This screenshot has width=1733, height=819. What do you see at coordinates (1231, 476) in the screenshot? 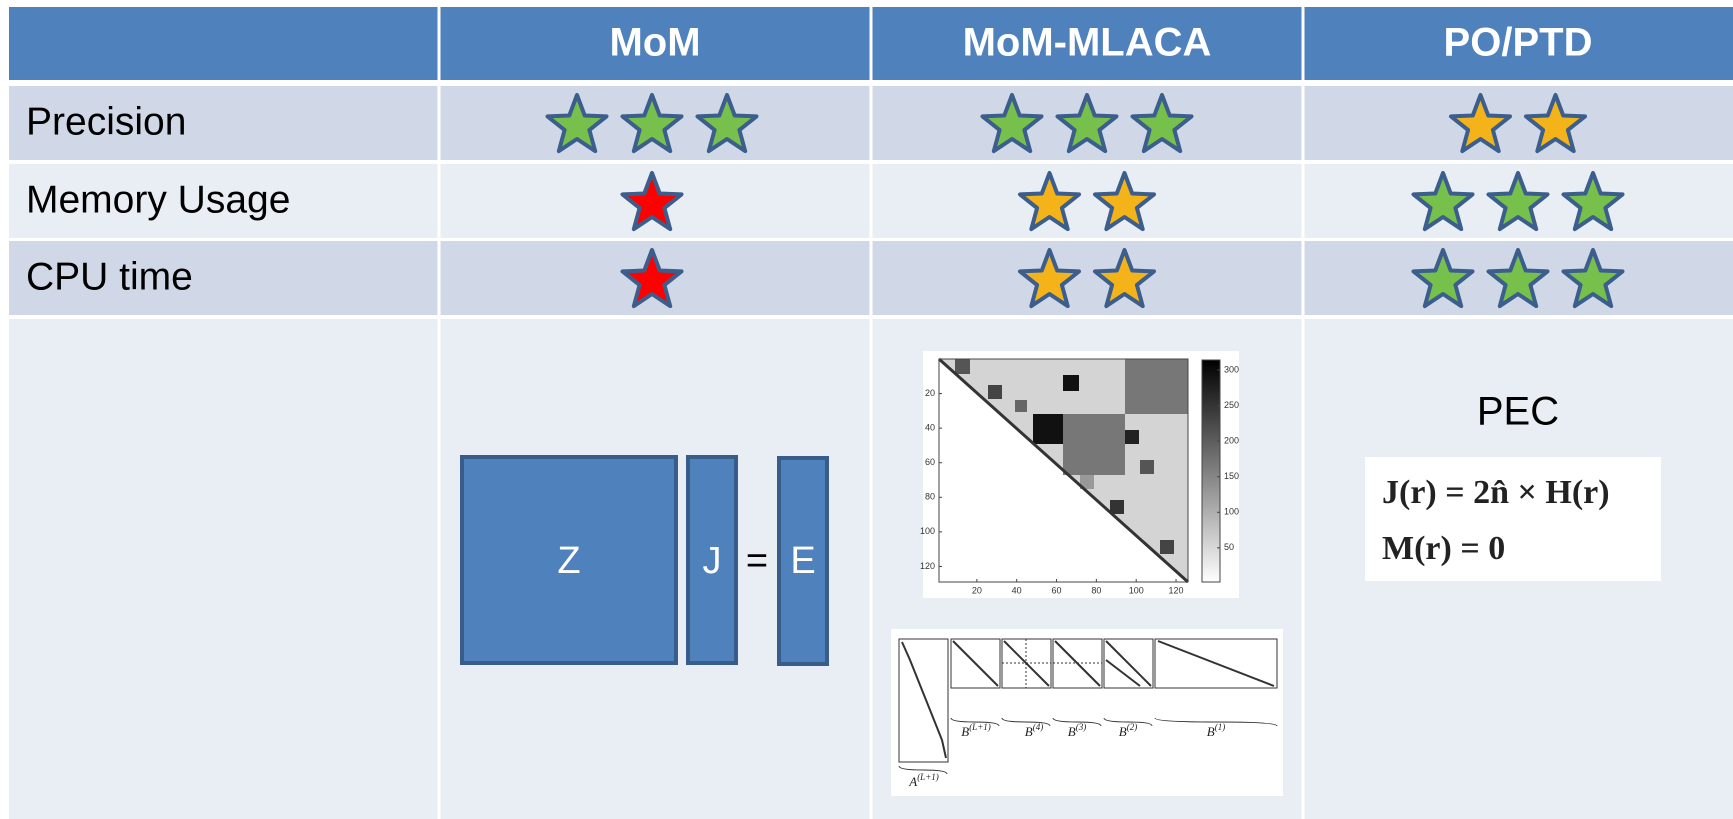
I see `colorbar-tick-label: 150` at bounding box center [1231, 476].